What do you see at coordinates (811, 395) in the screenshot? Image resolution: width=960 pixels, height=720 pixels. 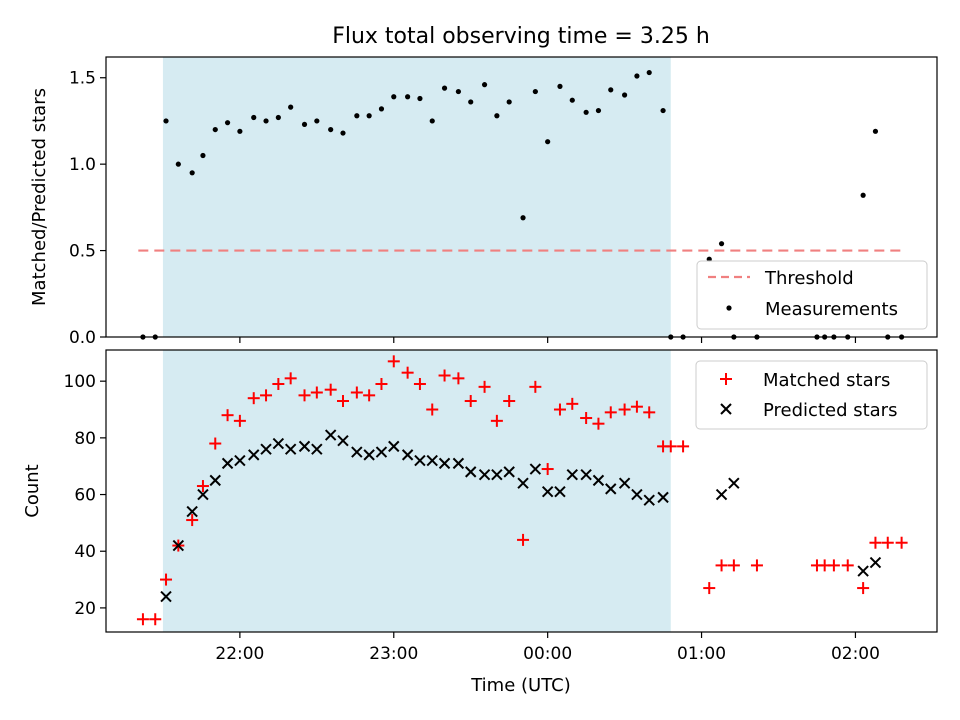 I see `bottom-legend-box` at bounding box center [811, 395].